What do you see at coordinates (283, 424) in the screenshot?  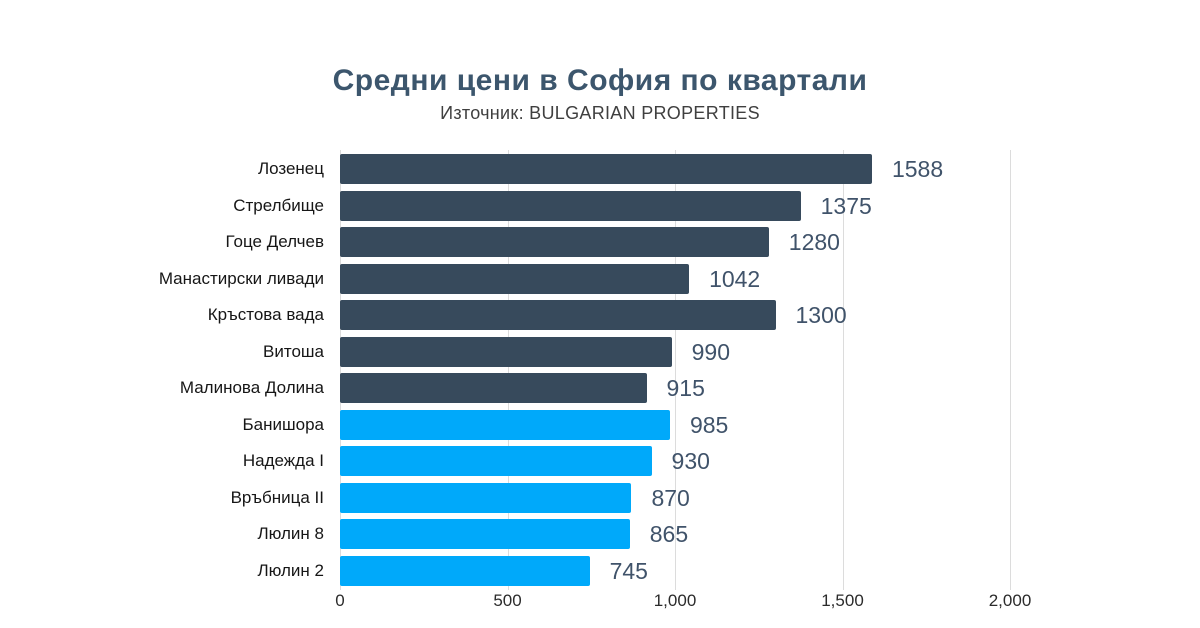 I see `category-label: Банишора` at bounding box center [283, 424].